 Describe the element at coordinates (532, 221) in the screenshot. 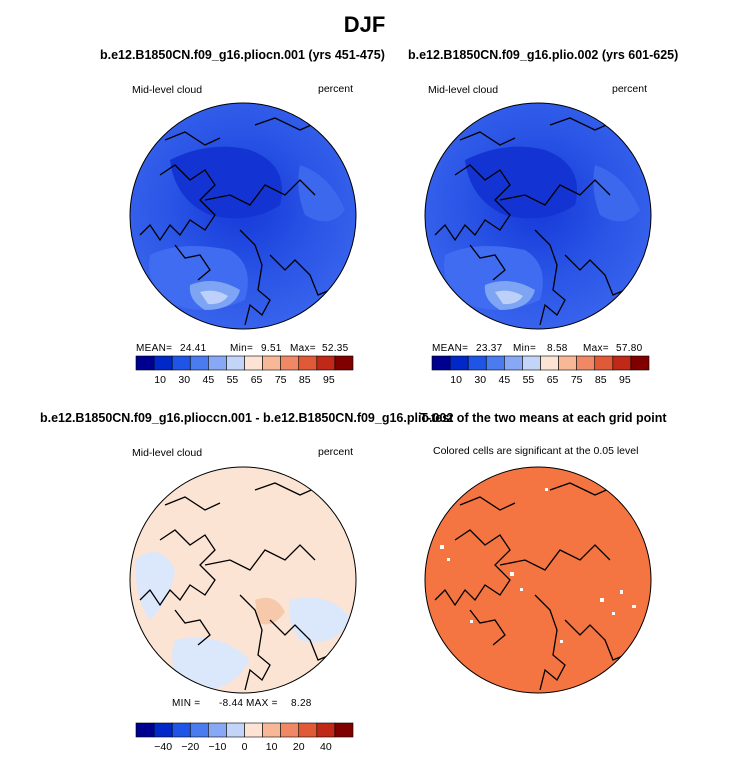

I see `panel-2-coastlines` at that location.